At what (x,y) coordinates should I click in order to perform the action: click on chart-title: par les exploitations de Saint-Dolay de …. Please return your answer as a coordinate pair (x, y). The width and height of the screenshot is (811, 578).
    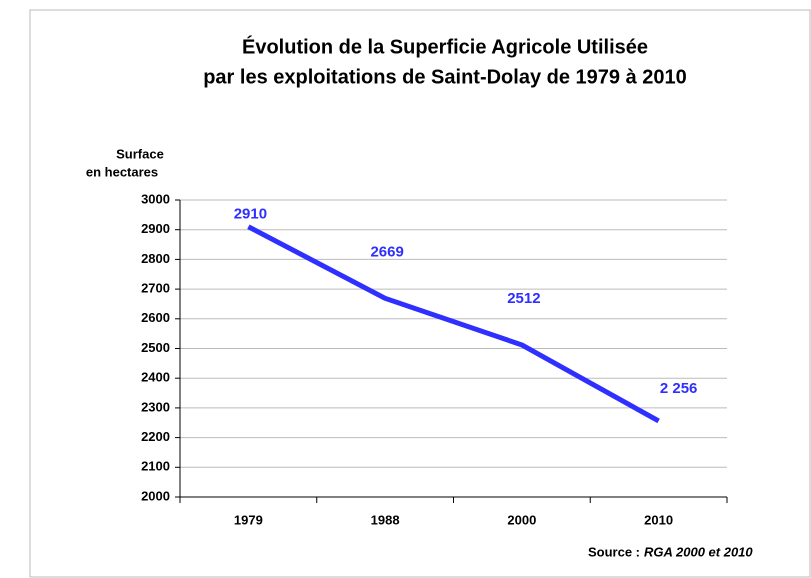
    Looking at the image, I should click on (445, 77).